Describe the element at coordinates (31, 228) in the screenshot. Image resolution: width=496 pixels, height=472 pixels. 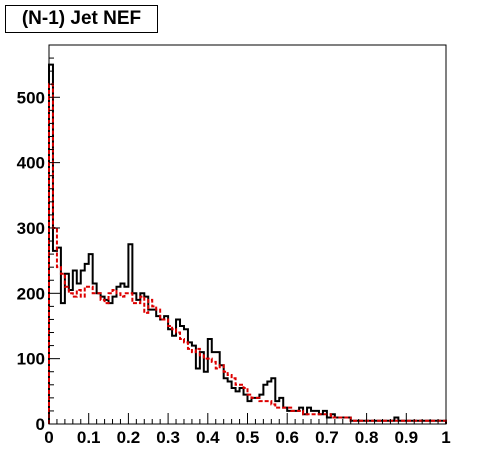
I see `y-tick-label: 300` at that location.